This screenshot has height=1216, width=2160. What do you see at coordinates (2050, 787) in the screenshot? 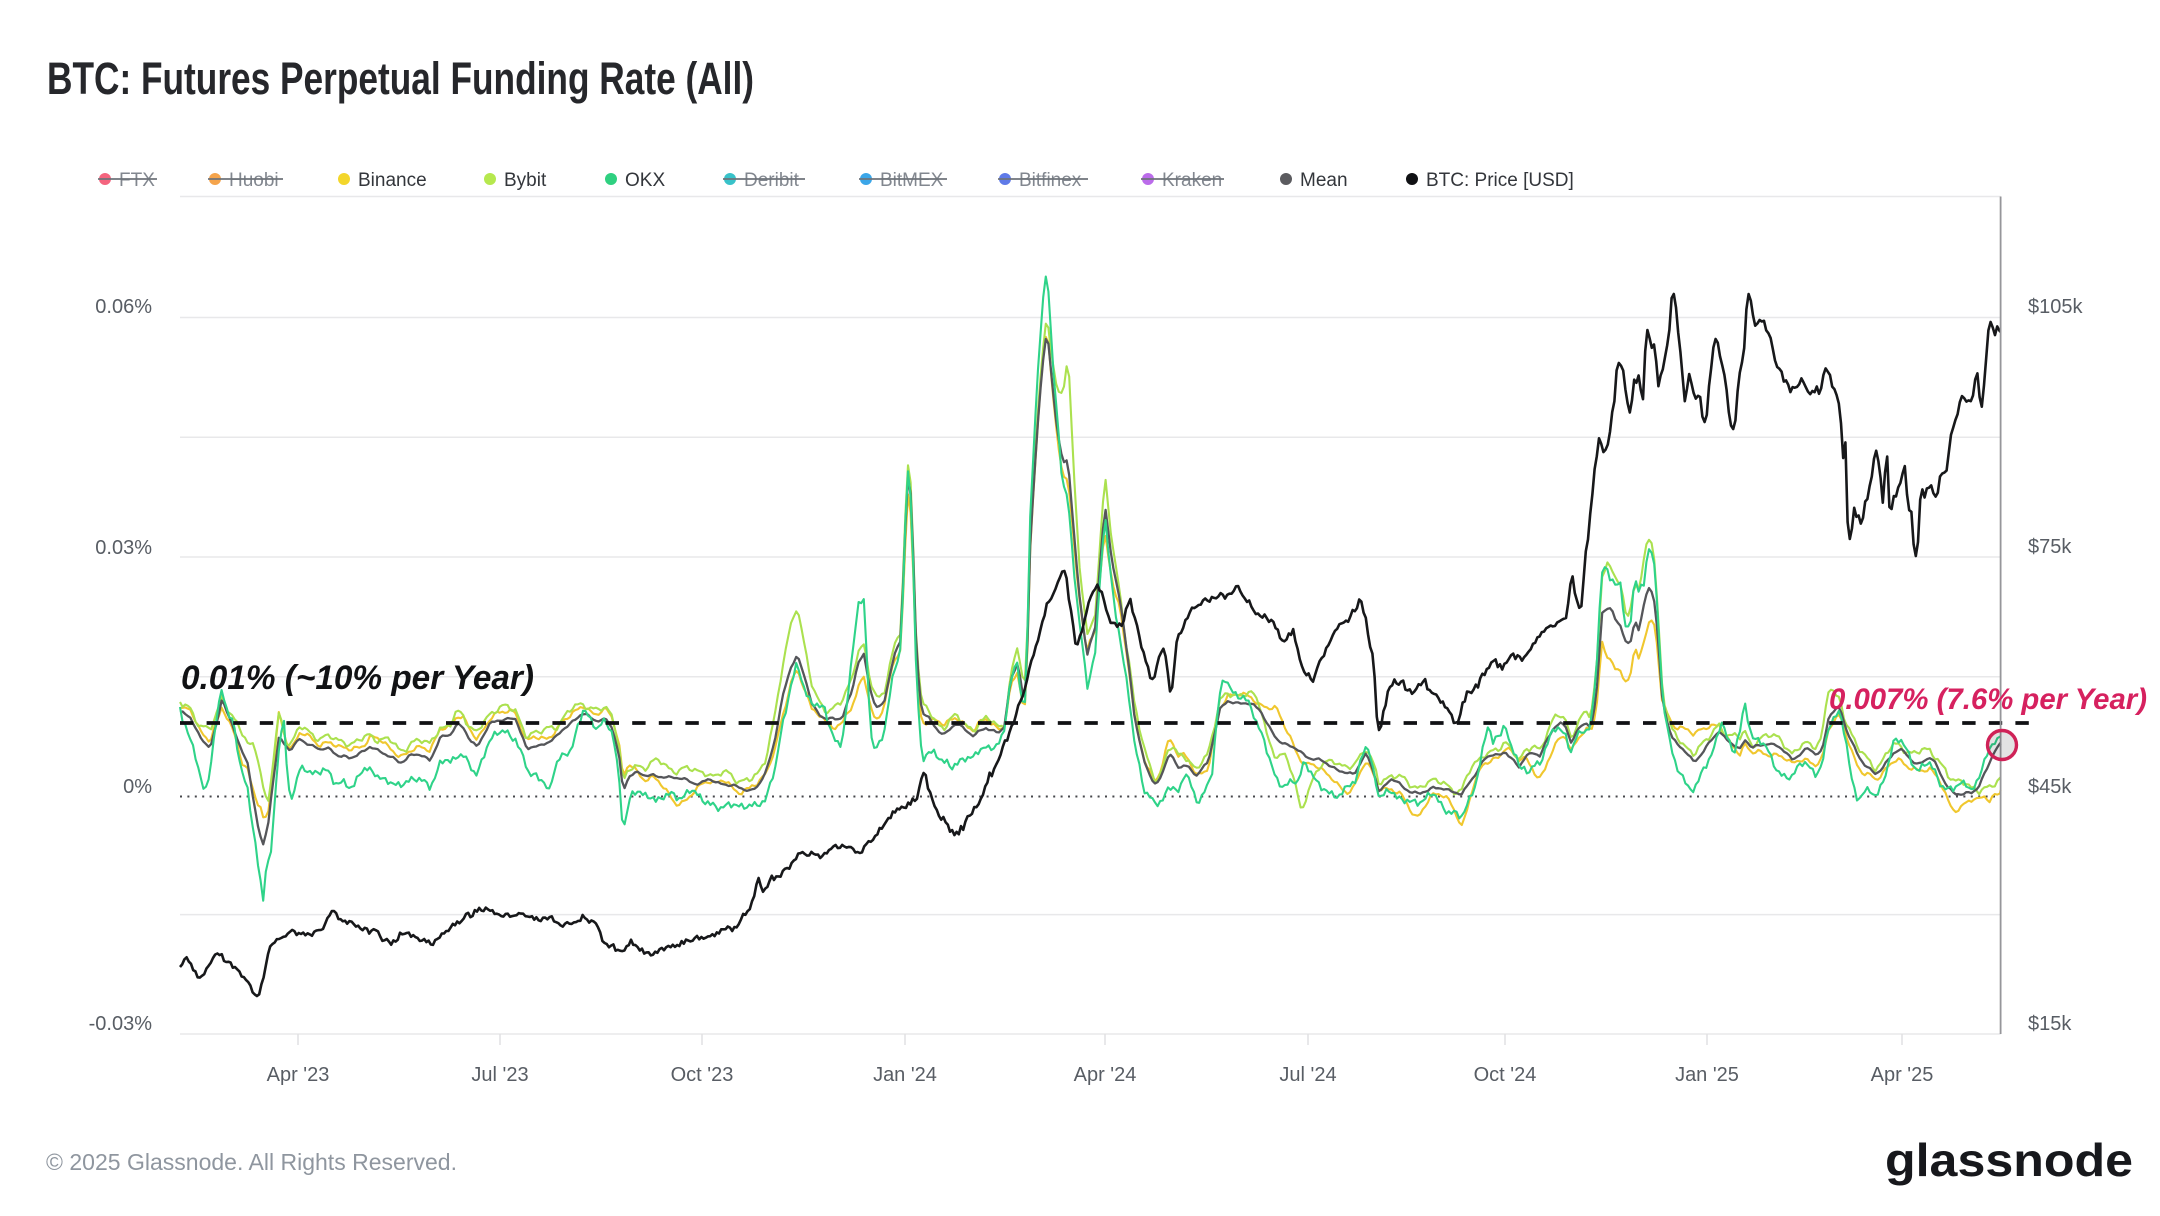
I see `svg-text: $45k` at bounding box center [2050, 787].